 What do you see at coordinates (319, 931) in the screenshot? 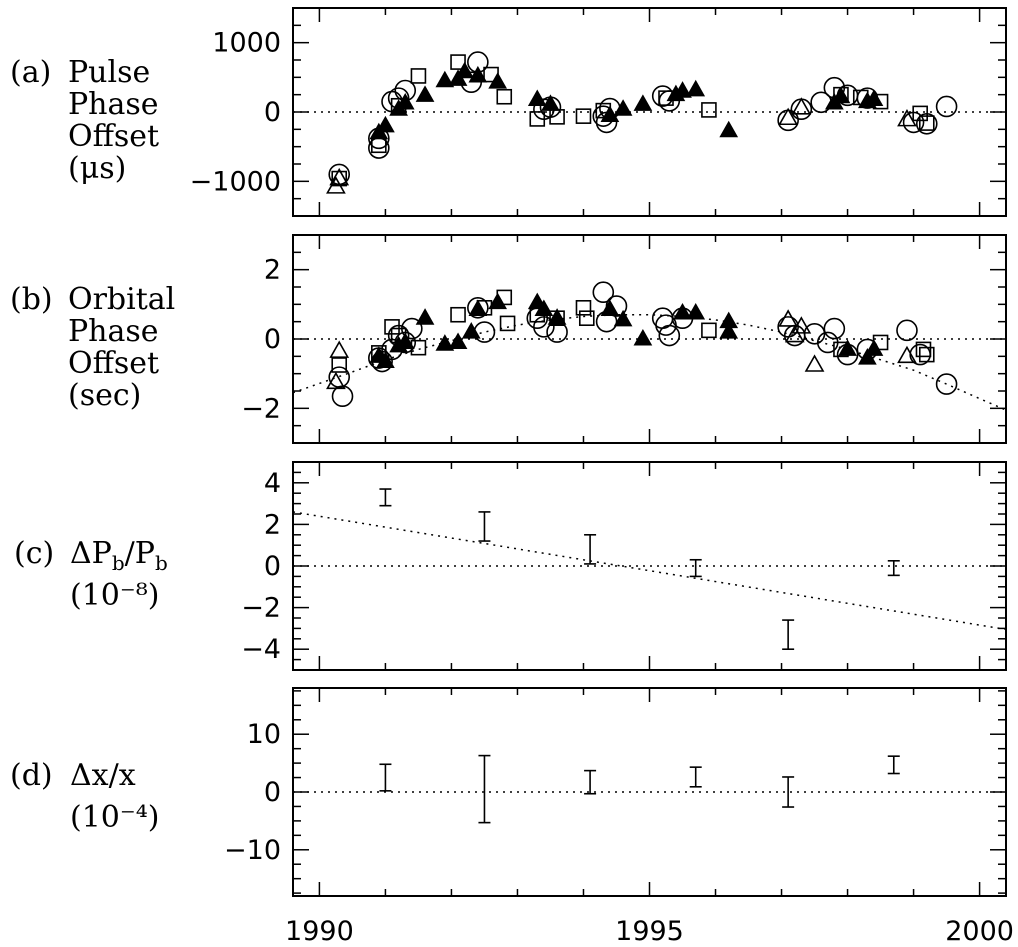
I see `x-tick-label: 1990` at bounding box center [319, 931].